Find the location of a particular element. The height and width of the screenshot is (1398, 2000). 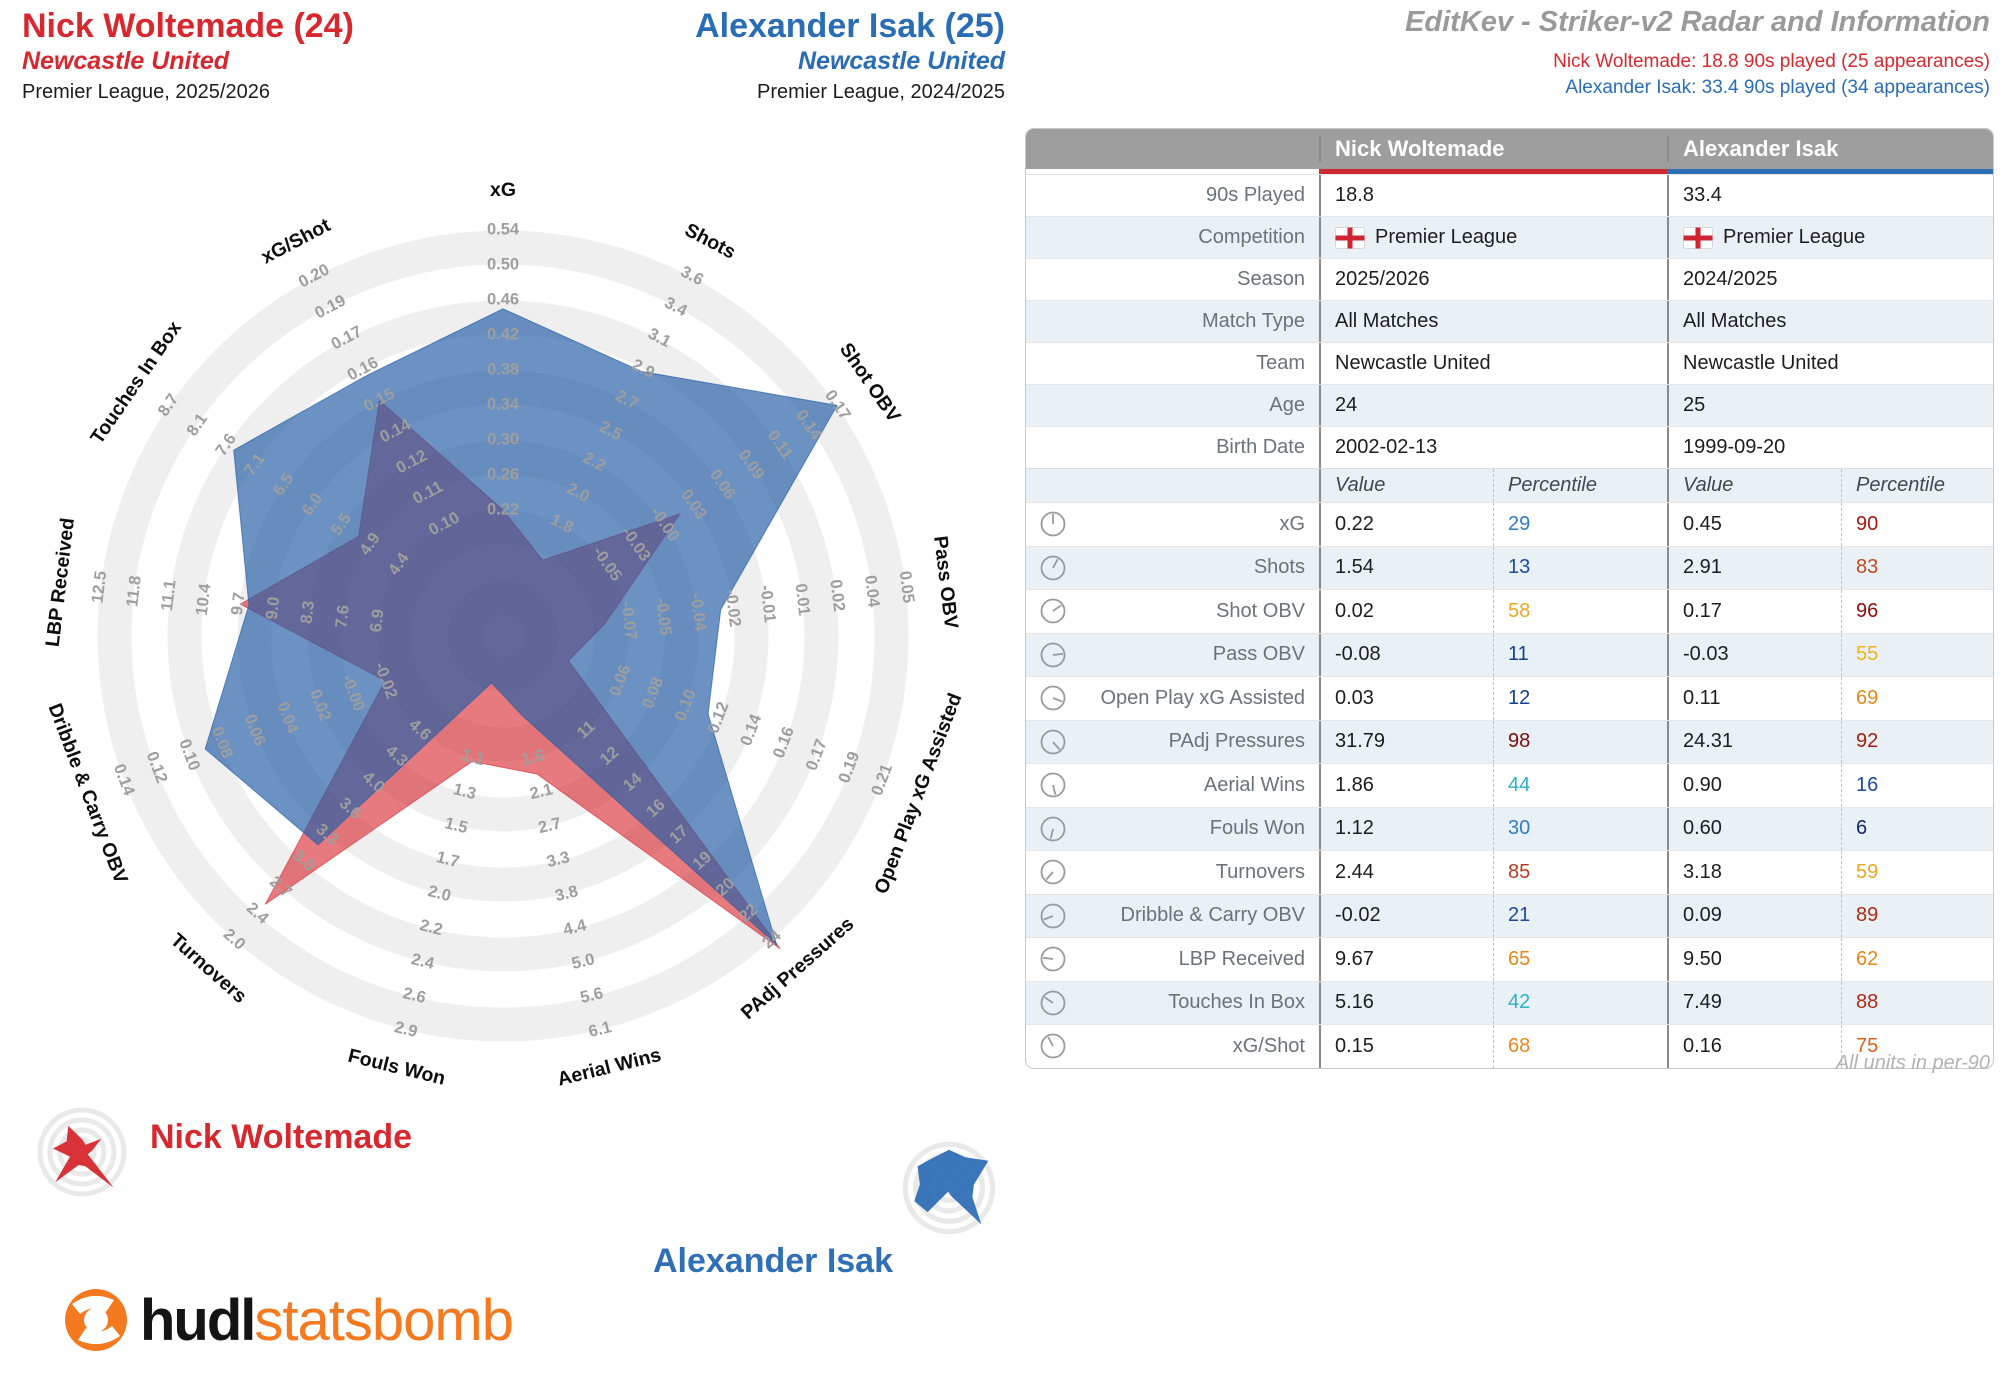

info-row-player2-value: 2024/2025 is located at coordinates (1830, 279).